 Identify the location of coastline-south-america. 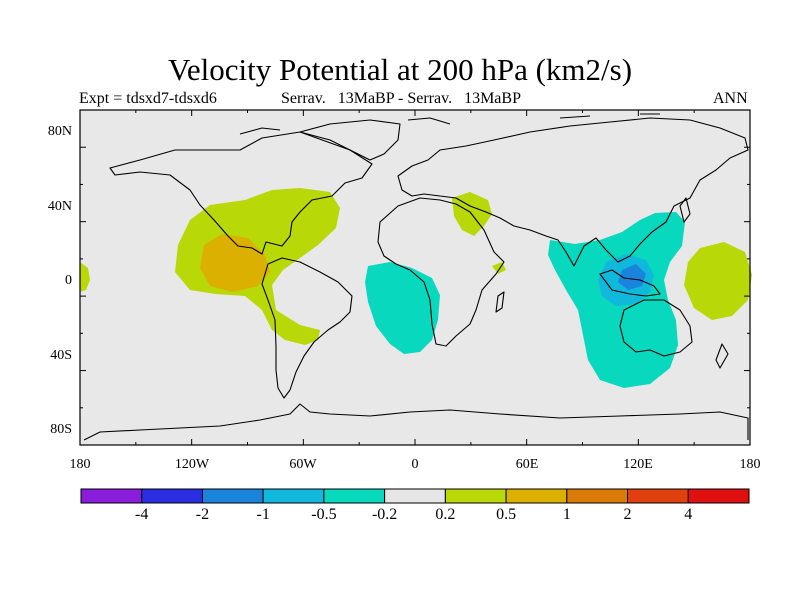
(307, 328).